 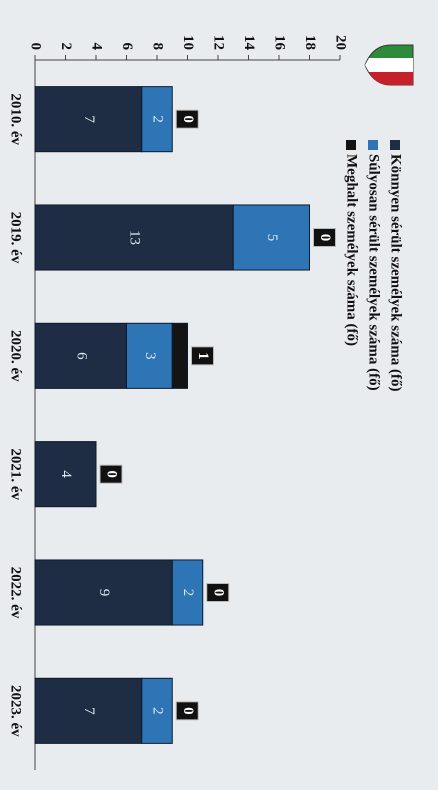 What do you see at coordinates (341, 42) in the screenshot?
I see `y-tick-label: 20` at bounding box center [341, 42].